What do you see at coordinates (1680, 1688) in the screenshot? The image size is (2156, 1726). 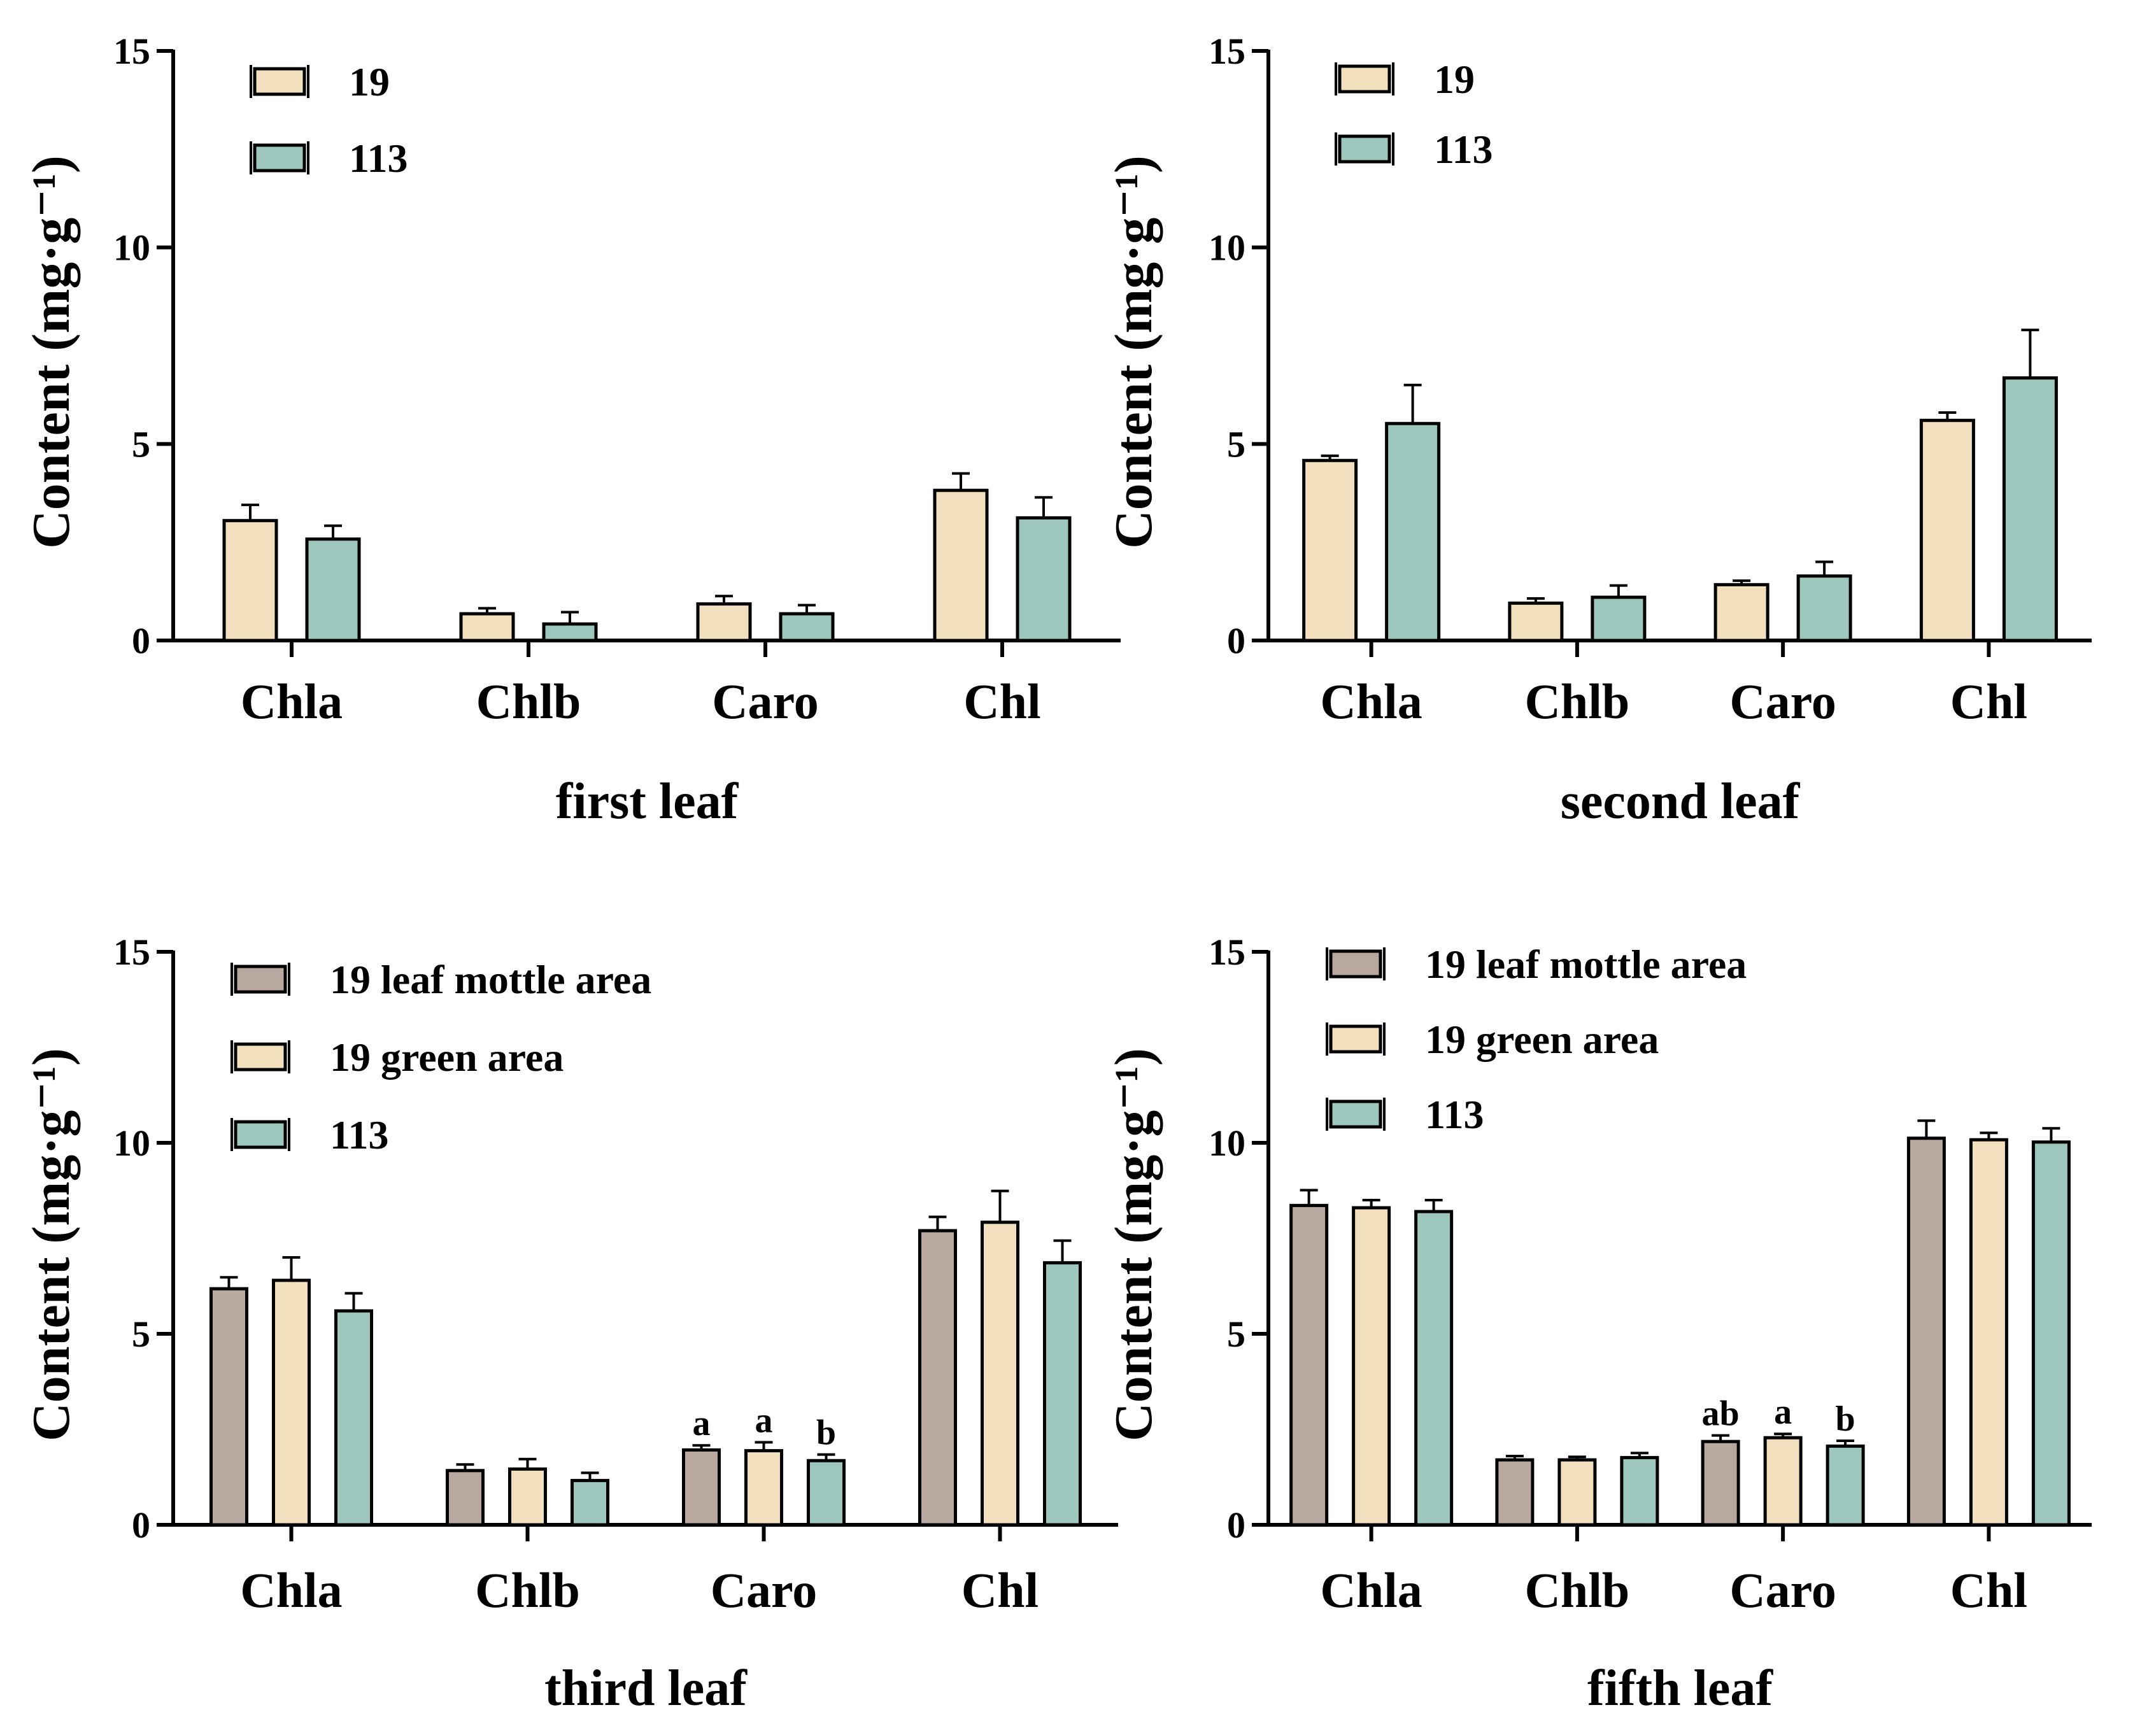 I see `panel-title: fifth leaf` at bounding box center [1680, 1688].